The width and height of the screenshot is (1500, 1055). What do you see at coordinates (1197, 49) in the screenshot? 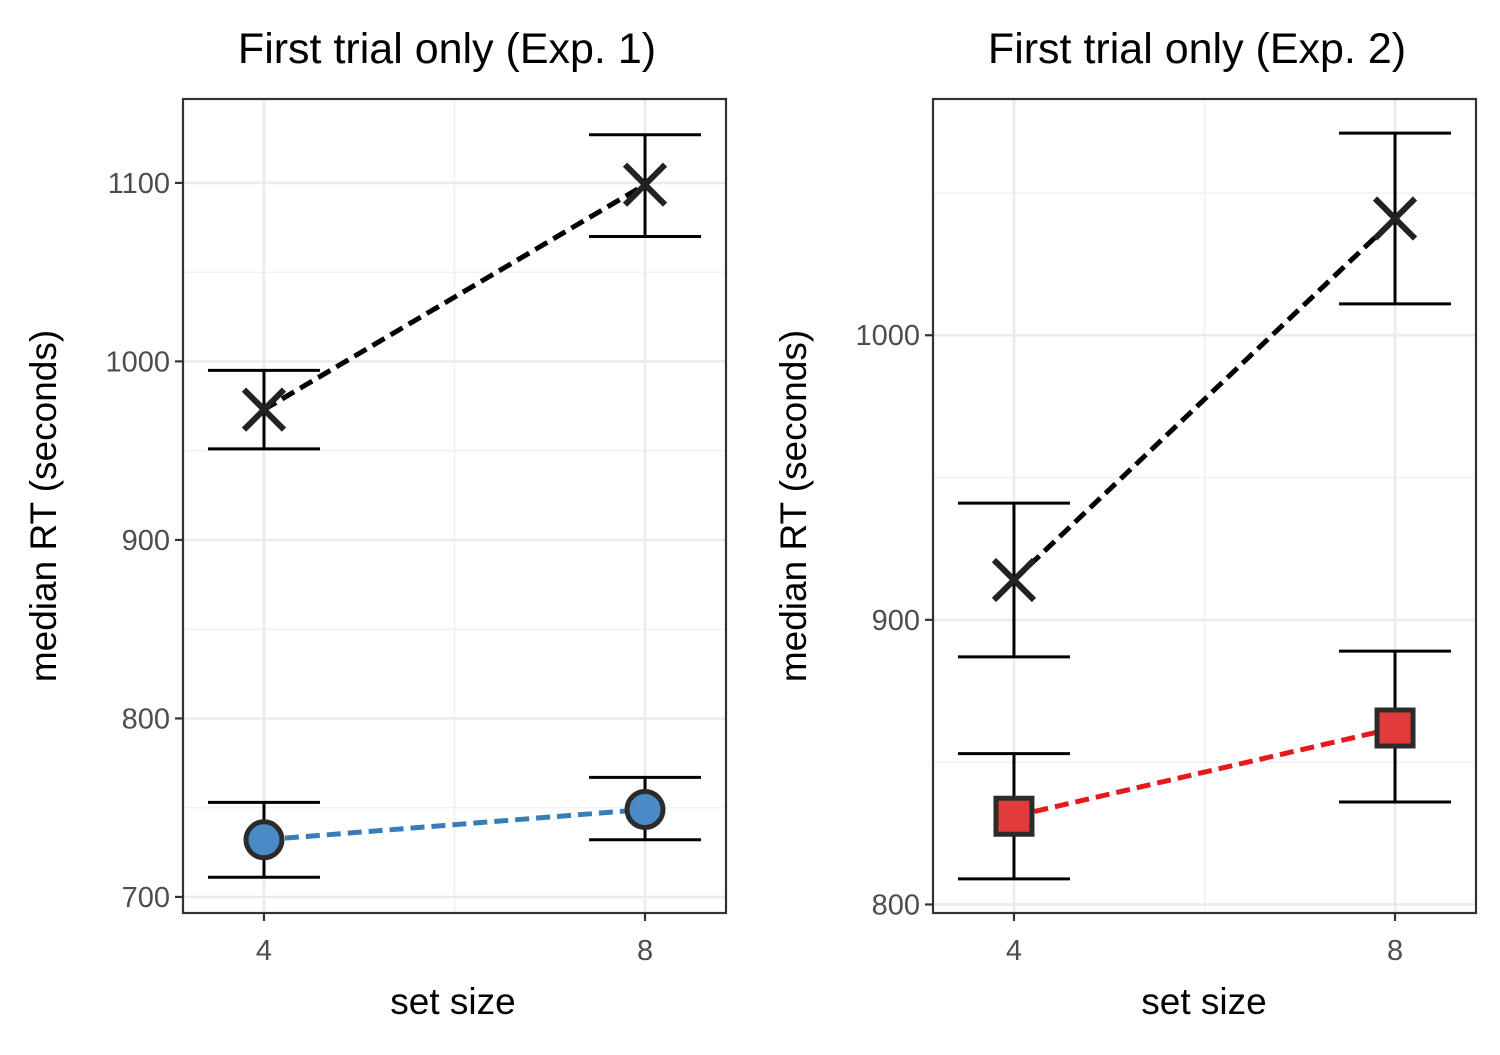
I see `panel-title: First trial only (Exp. 2)` at bounding box center [1197, 49].